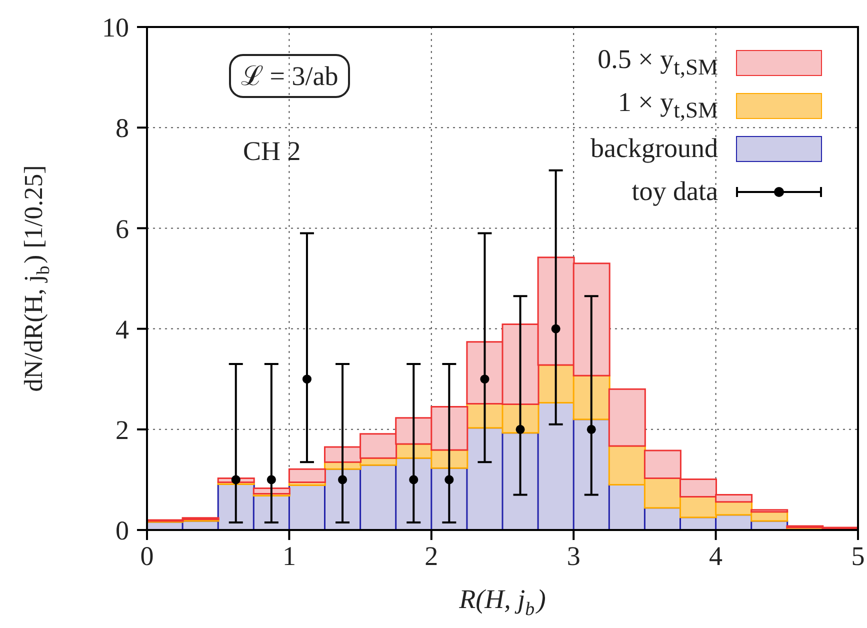  What do you see at coordinates (573, 556) in the screenshot?
I see `x-tick-label: 3` at bounding box center [573, 556].